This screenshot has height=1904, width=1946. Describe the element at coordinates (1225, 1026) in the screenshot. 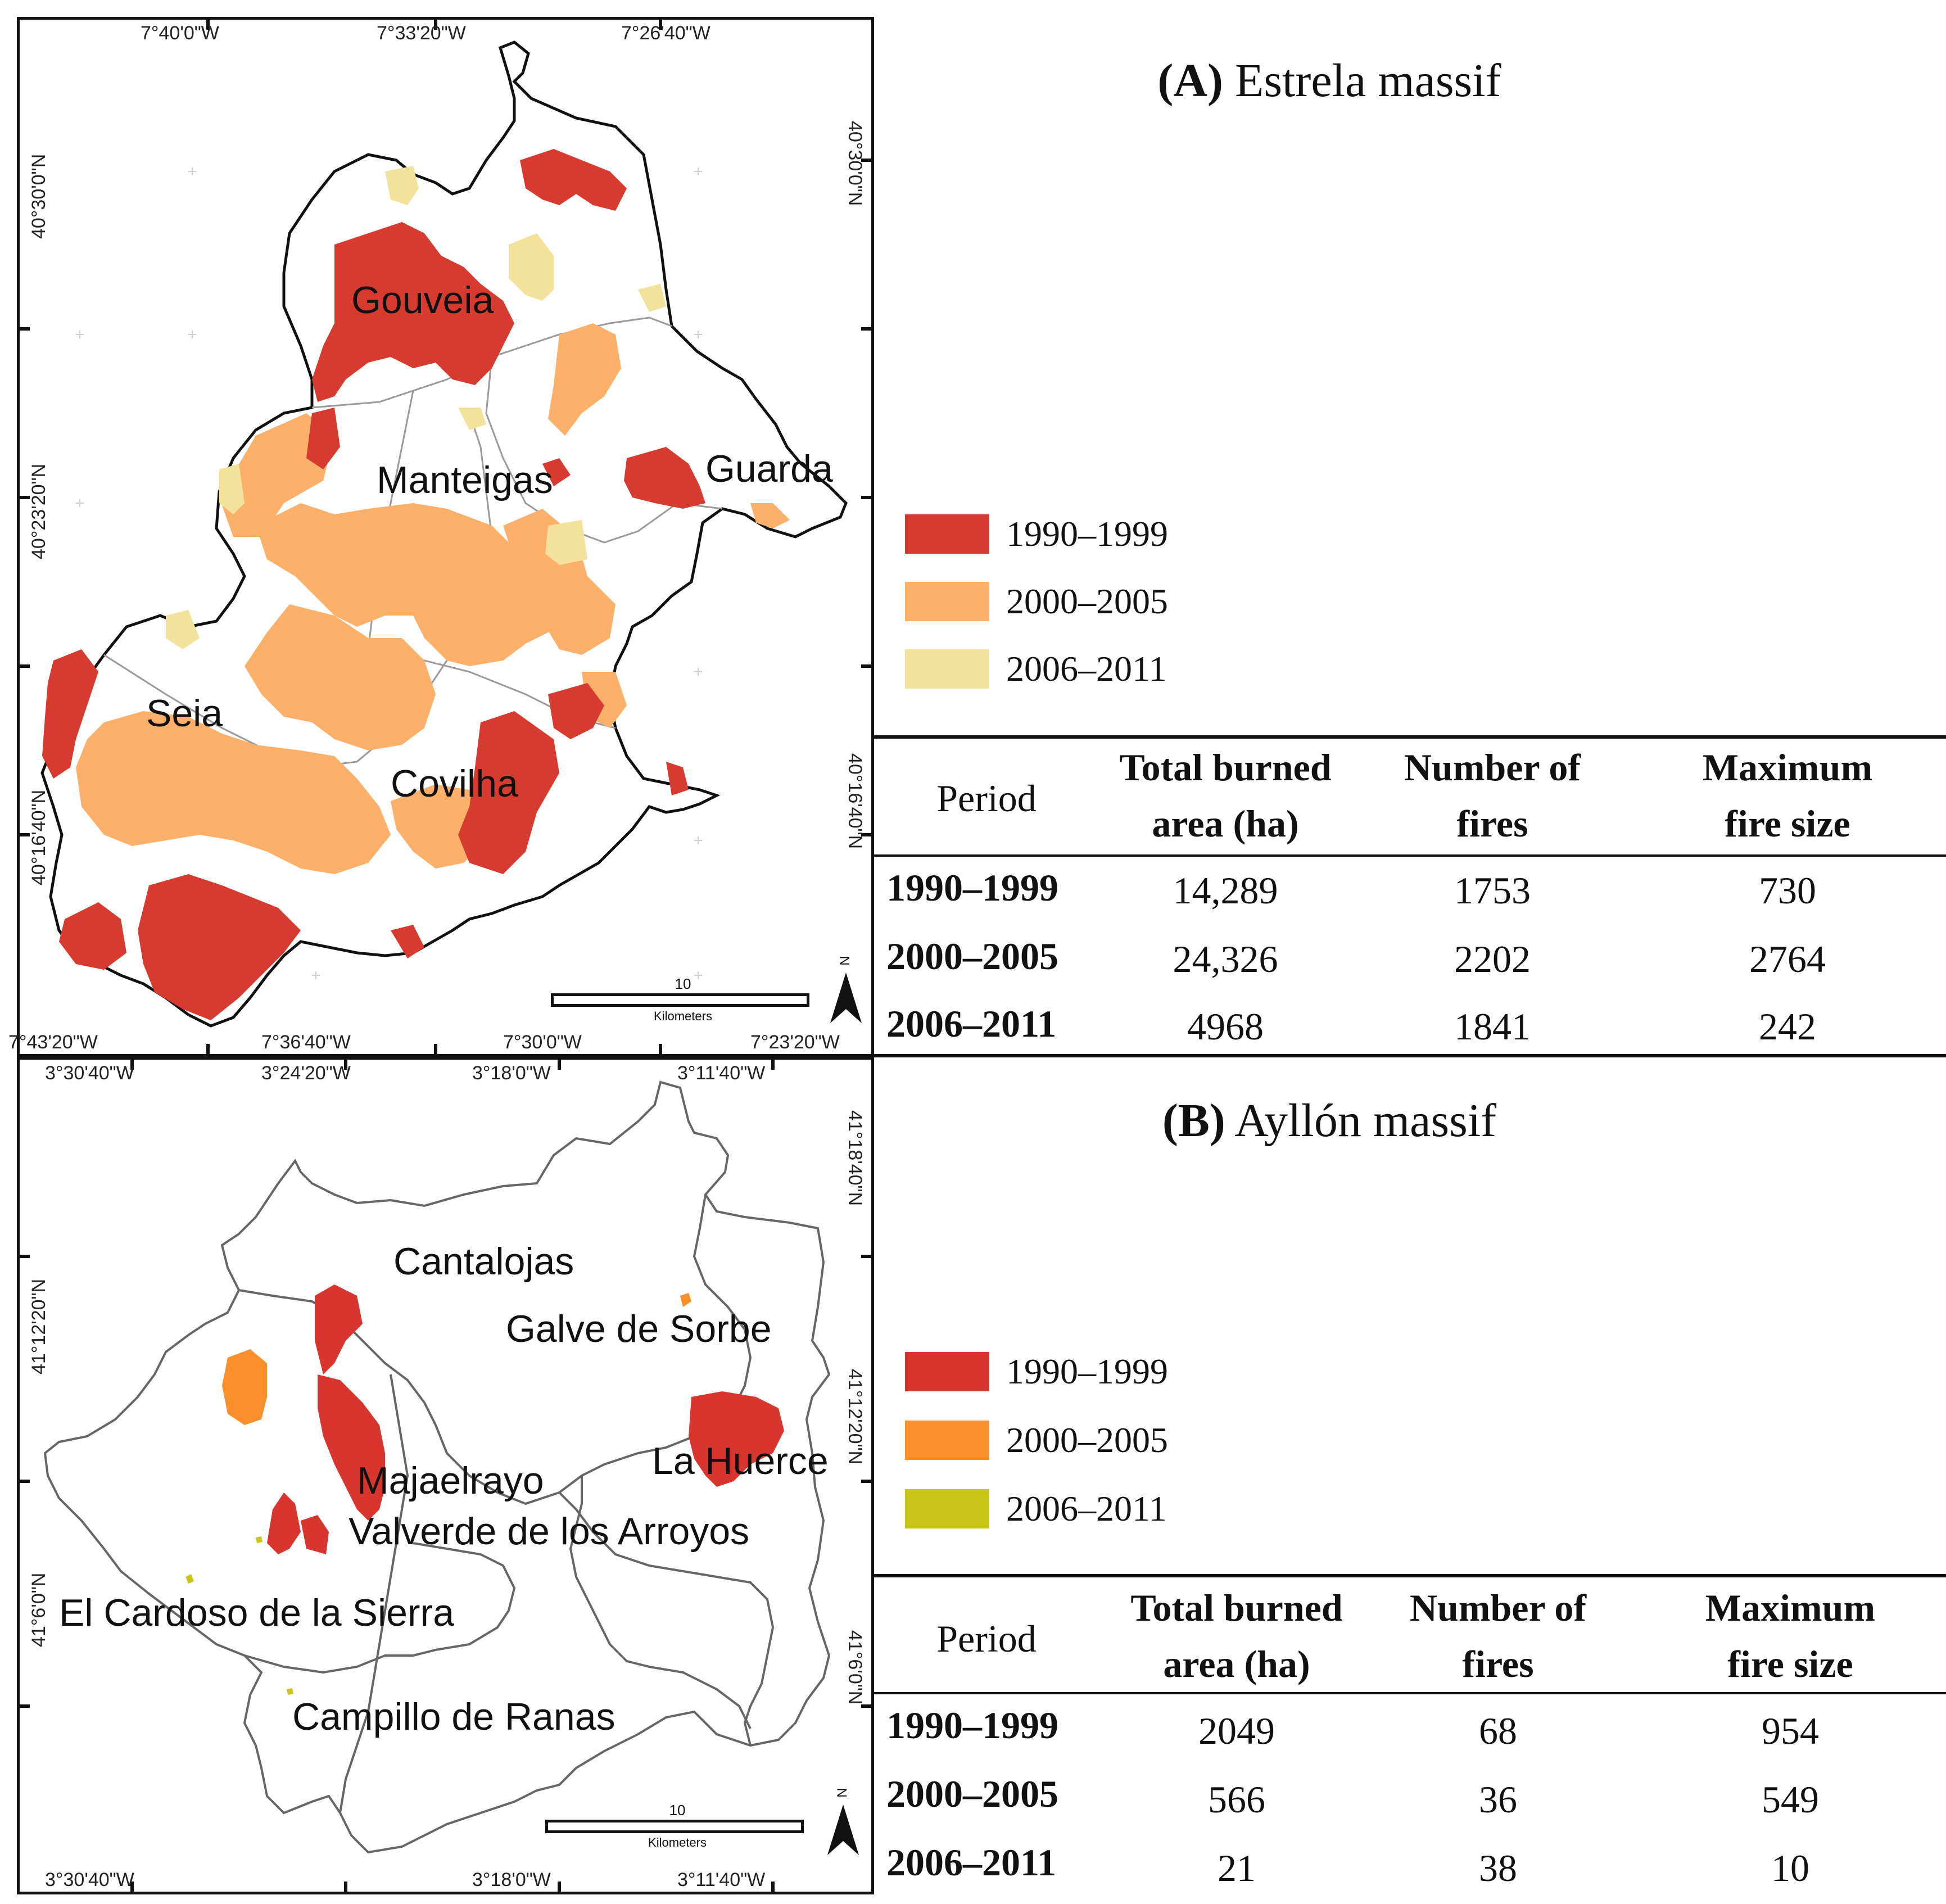

I see `row-area: 4968` at that location.